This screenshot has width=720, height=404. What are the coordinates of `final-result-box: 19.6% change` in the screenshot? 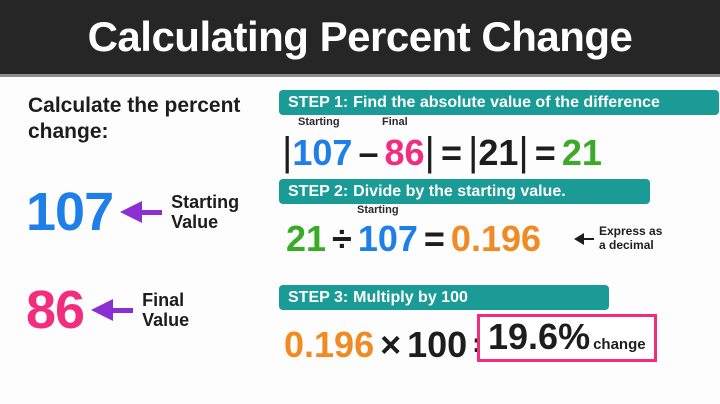 It's located at (567, 338).